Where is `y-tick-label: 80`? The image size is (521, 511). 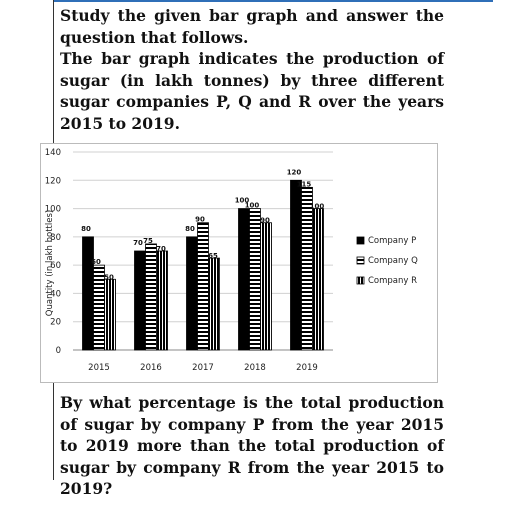 y-tick-label: 80 is located at coordinates (55, 238).